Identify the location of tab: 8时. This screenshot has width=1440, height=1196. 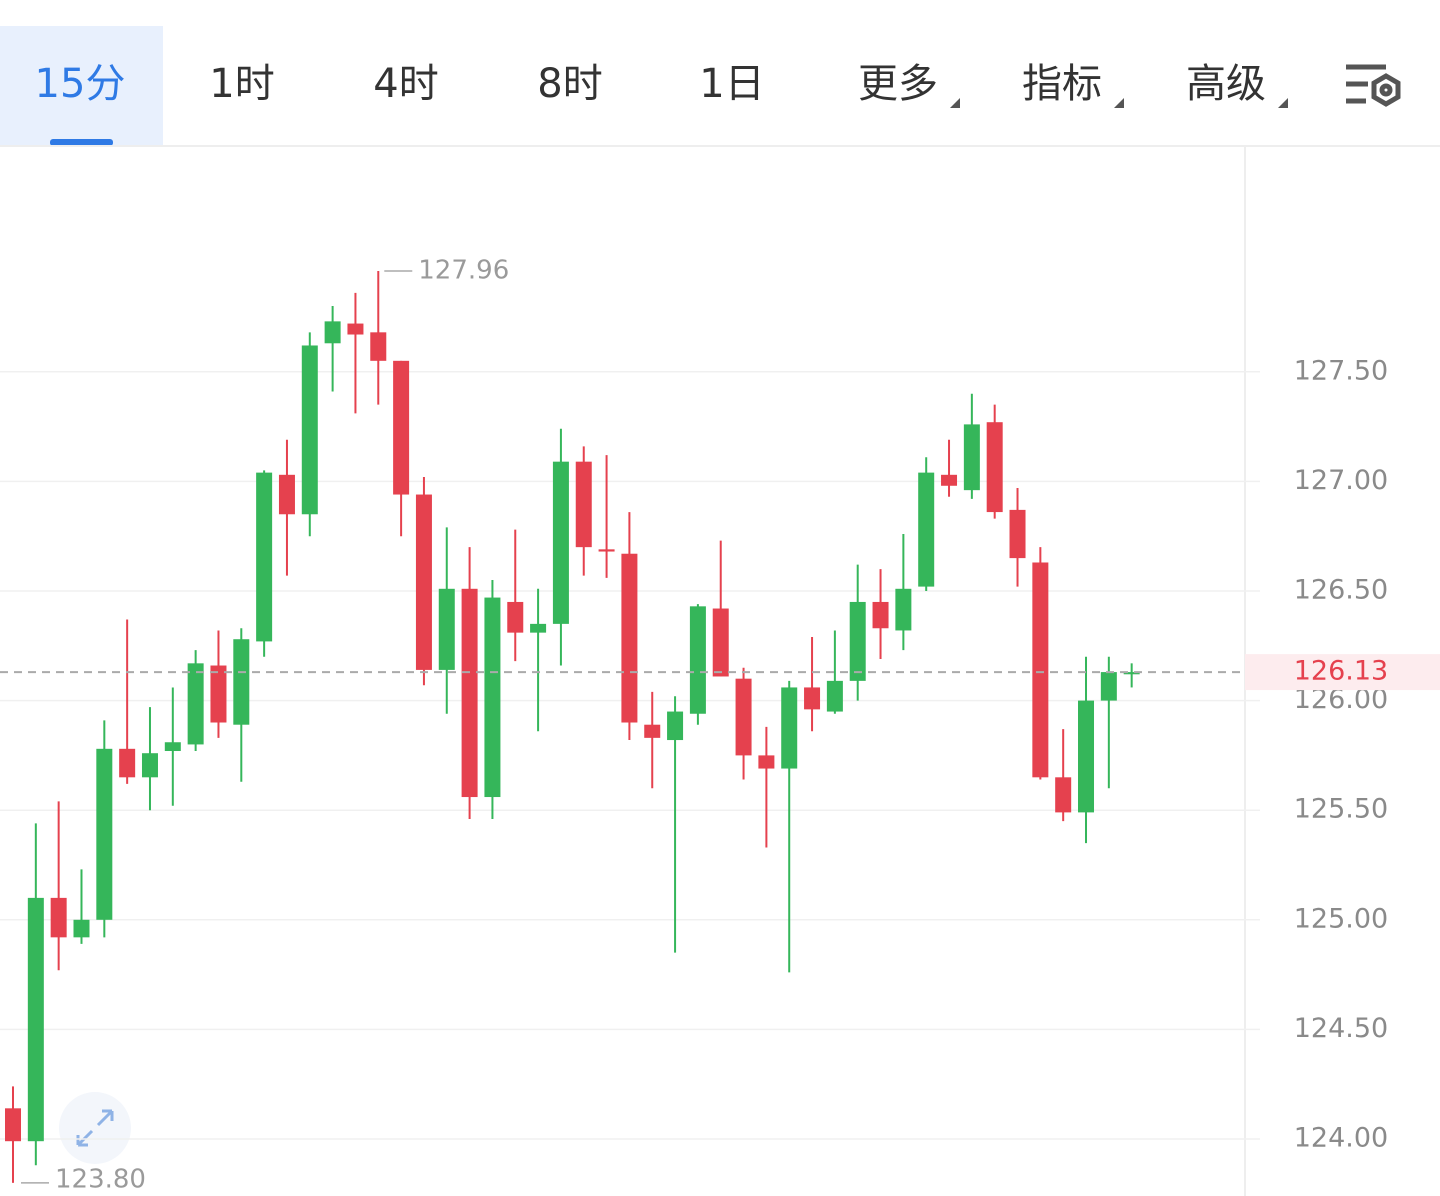
(569, 84).